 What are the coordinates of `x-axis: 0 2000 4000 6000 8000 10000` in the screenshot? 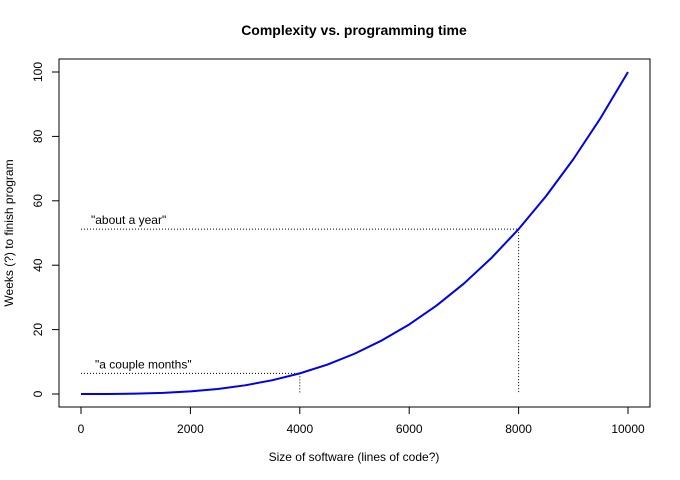 It's located at (361, 421).